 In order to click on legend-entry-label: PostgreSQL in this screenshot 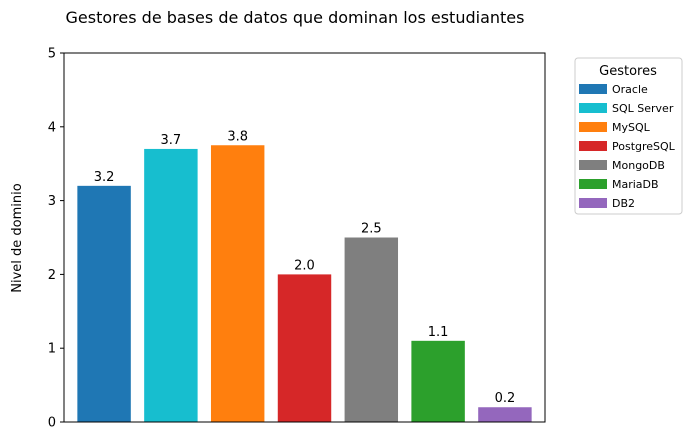, I will do `click(644, 146)`.